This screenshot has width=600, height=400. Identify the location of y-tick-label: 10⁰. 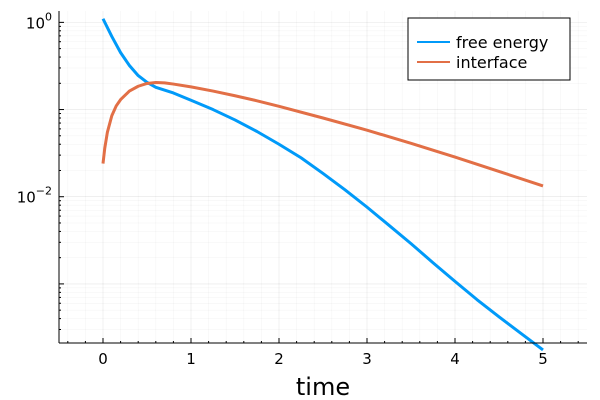
(39, 21).